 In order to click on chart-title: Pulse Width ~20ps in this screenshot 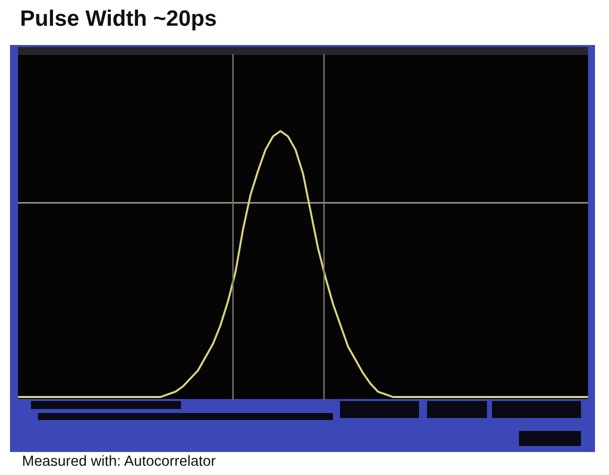, I will do `click(118, 20)`.